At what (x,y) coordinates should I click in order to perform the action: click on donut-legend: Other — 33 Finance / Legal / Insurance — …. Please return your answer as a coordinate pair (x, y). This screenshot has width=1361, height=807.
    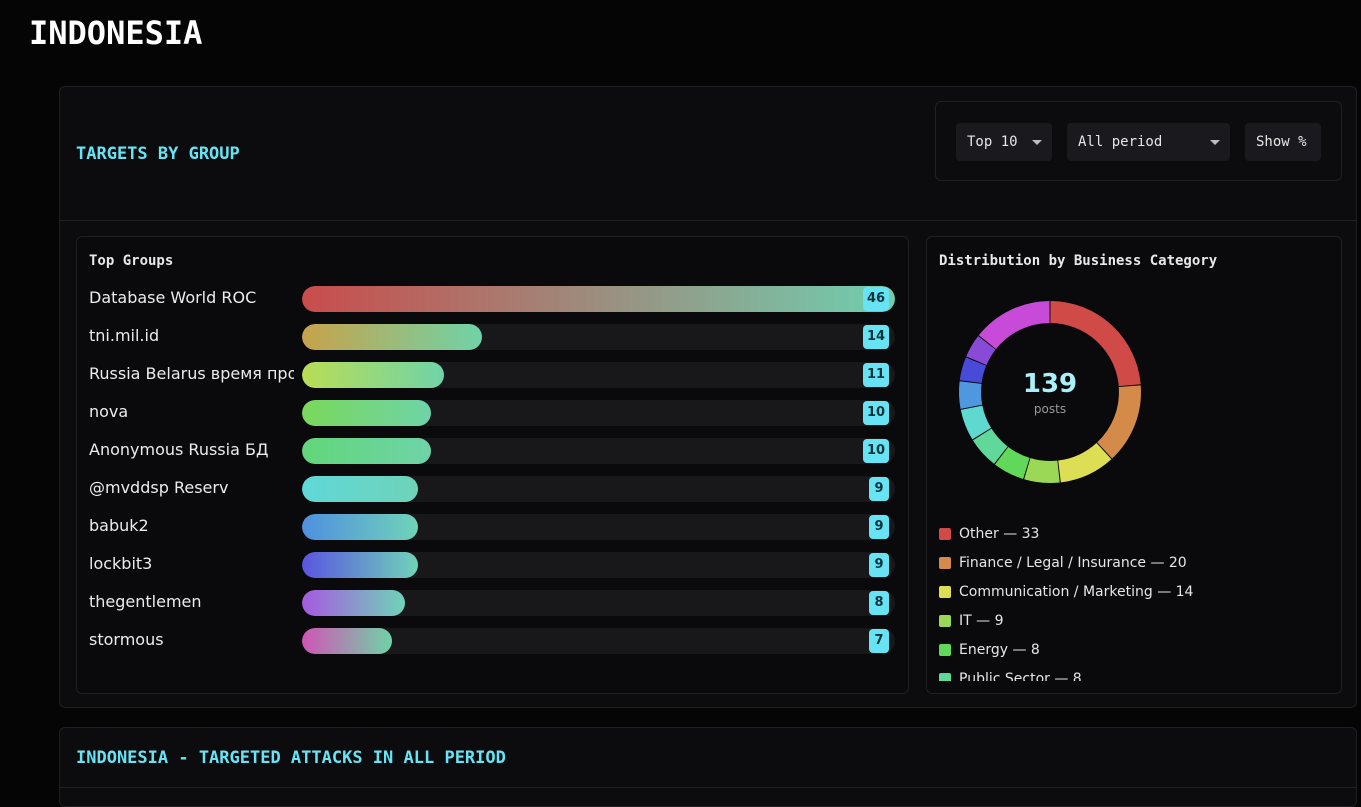
    Looking at the image, I should click on (1134, 601).